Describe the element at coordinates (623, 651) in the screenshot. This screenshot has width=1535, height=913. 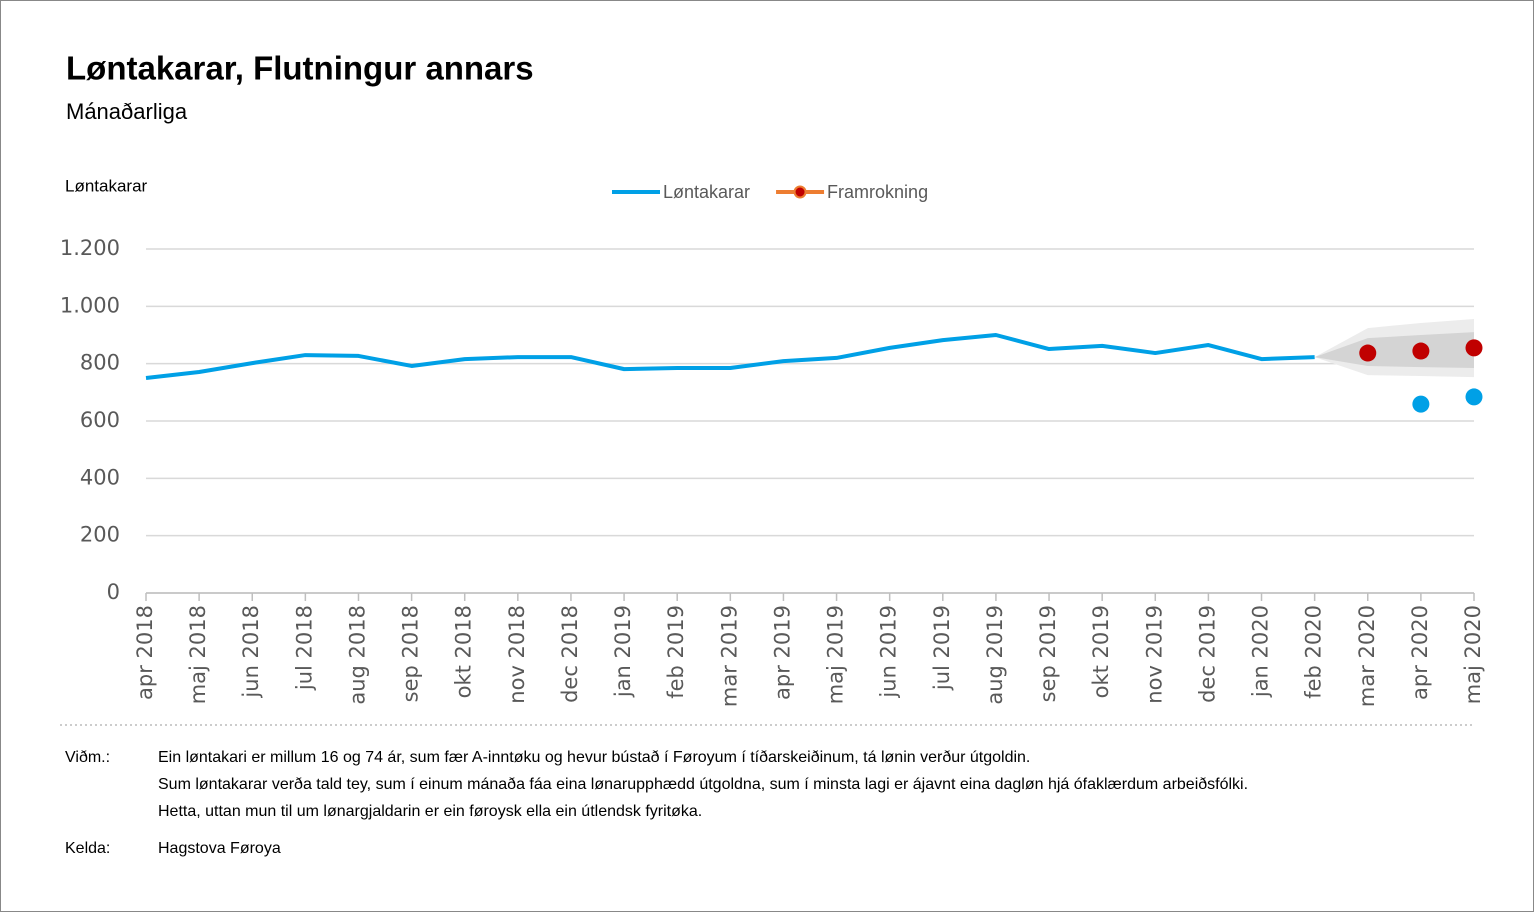
I see `x-tick-label: jan 2019` at that location.